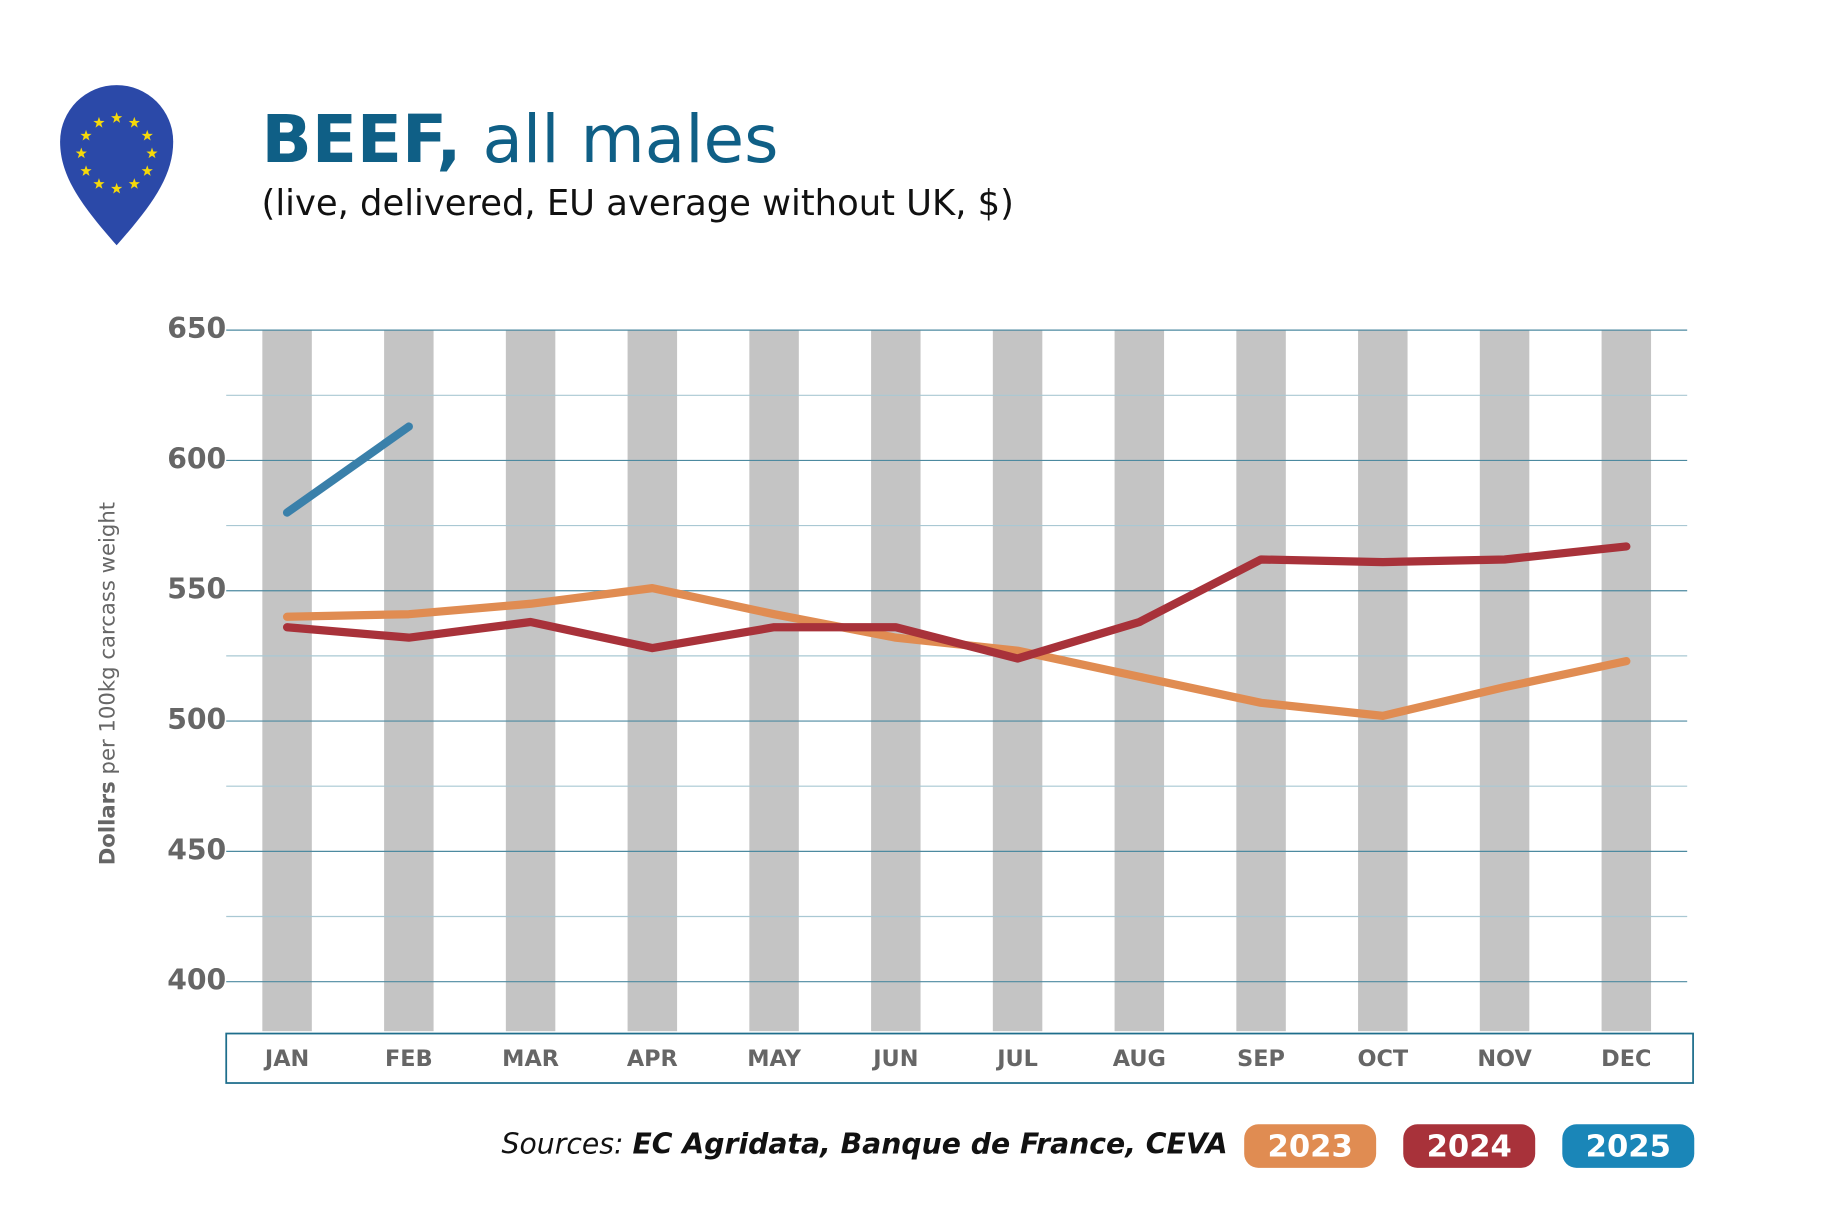 Image resolution: width=1838 pixels, height=1227 pixels. I want to click on x-tick-label: MAY, so click(774, 1059).